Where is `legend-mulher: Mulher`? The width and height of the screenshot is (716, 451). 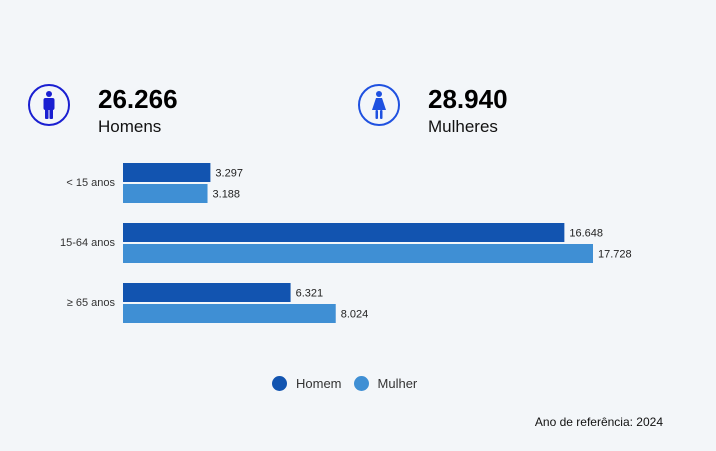 legend-mulher: Mulher is located at coordinates (385, 383).